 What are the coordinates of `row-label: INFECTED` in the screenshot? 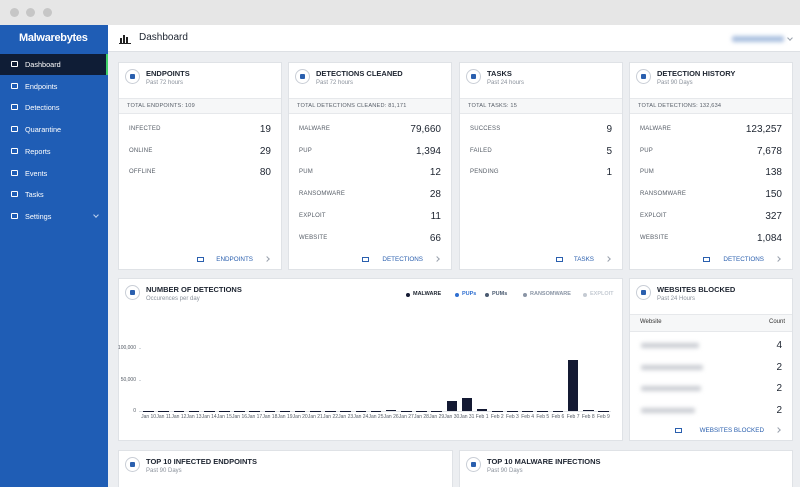 It's located at (145, 129).